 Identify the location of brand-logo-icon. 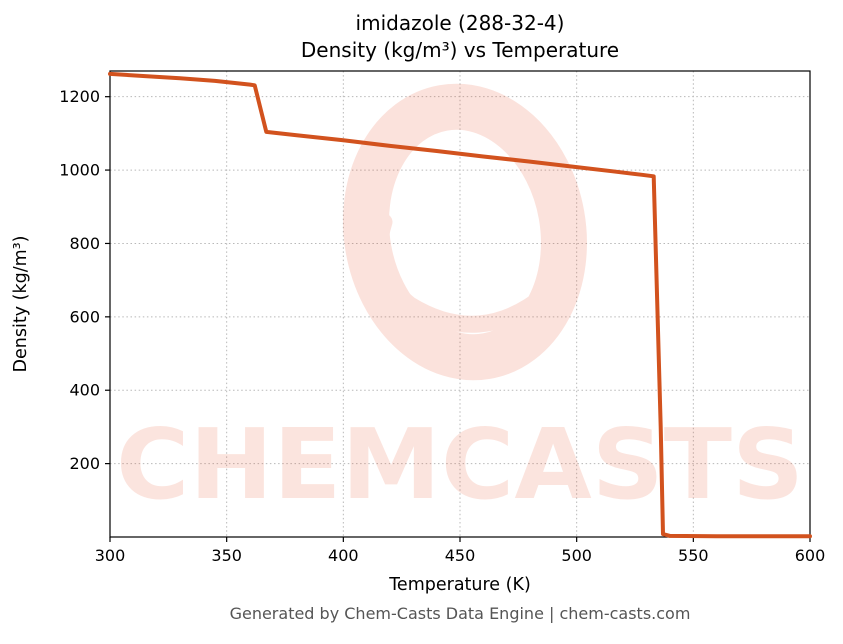
(465, 232).